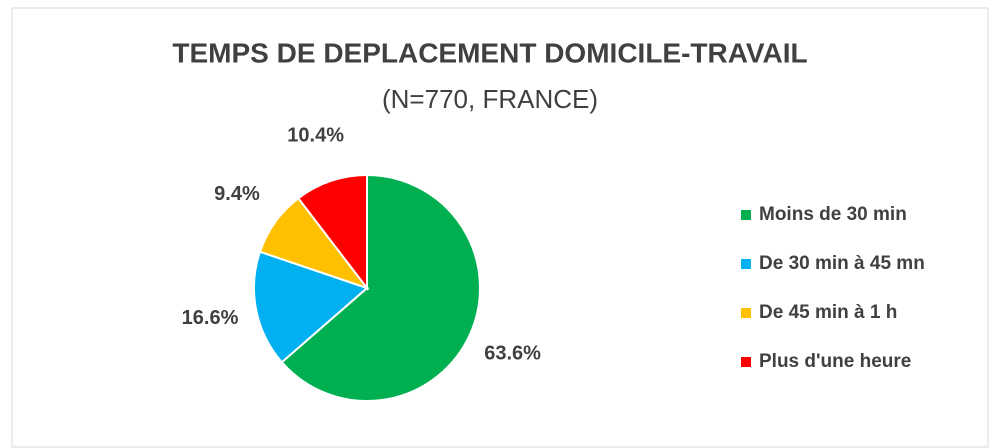  I want to click on legend-label: Moins de 30 min, so click(833, 214).